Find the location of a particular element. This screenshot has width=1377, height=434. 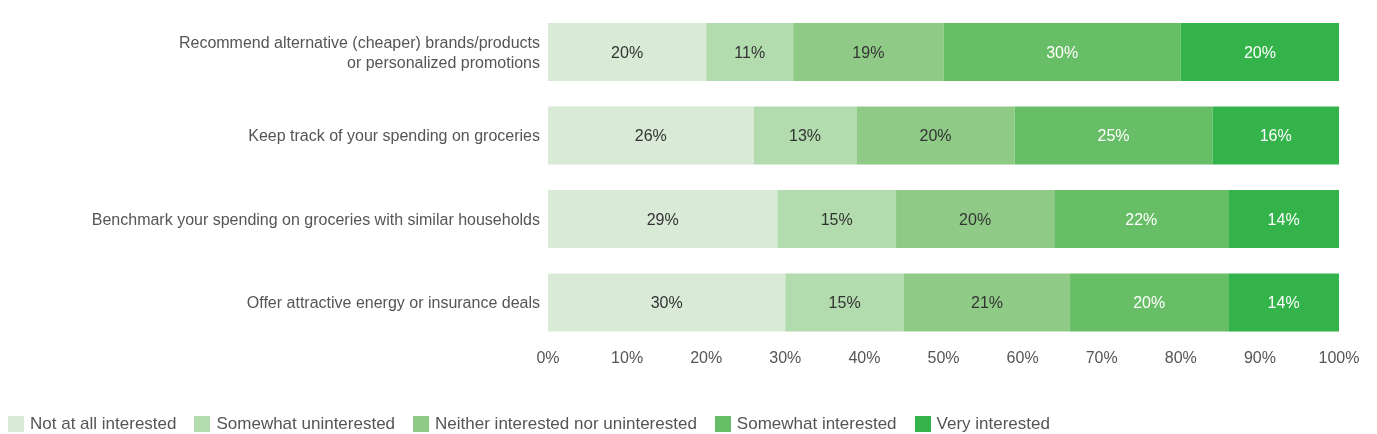

y-tick-label: Offer attractive energy or insurance deals is located at coordinates (393, 302).